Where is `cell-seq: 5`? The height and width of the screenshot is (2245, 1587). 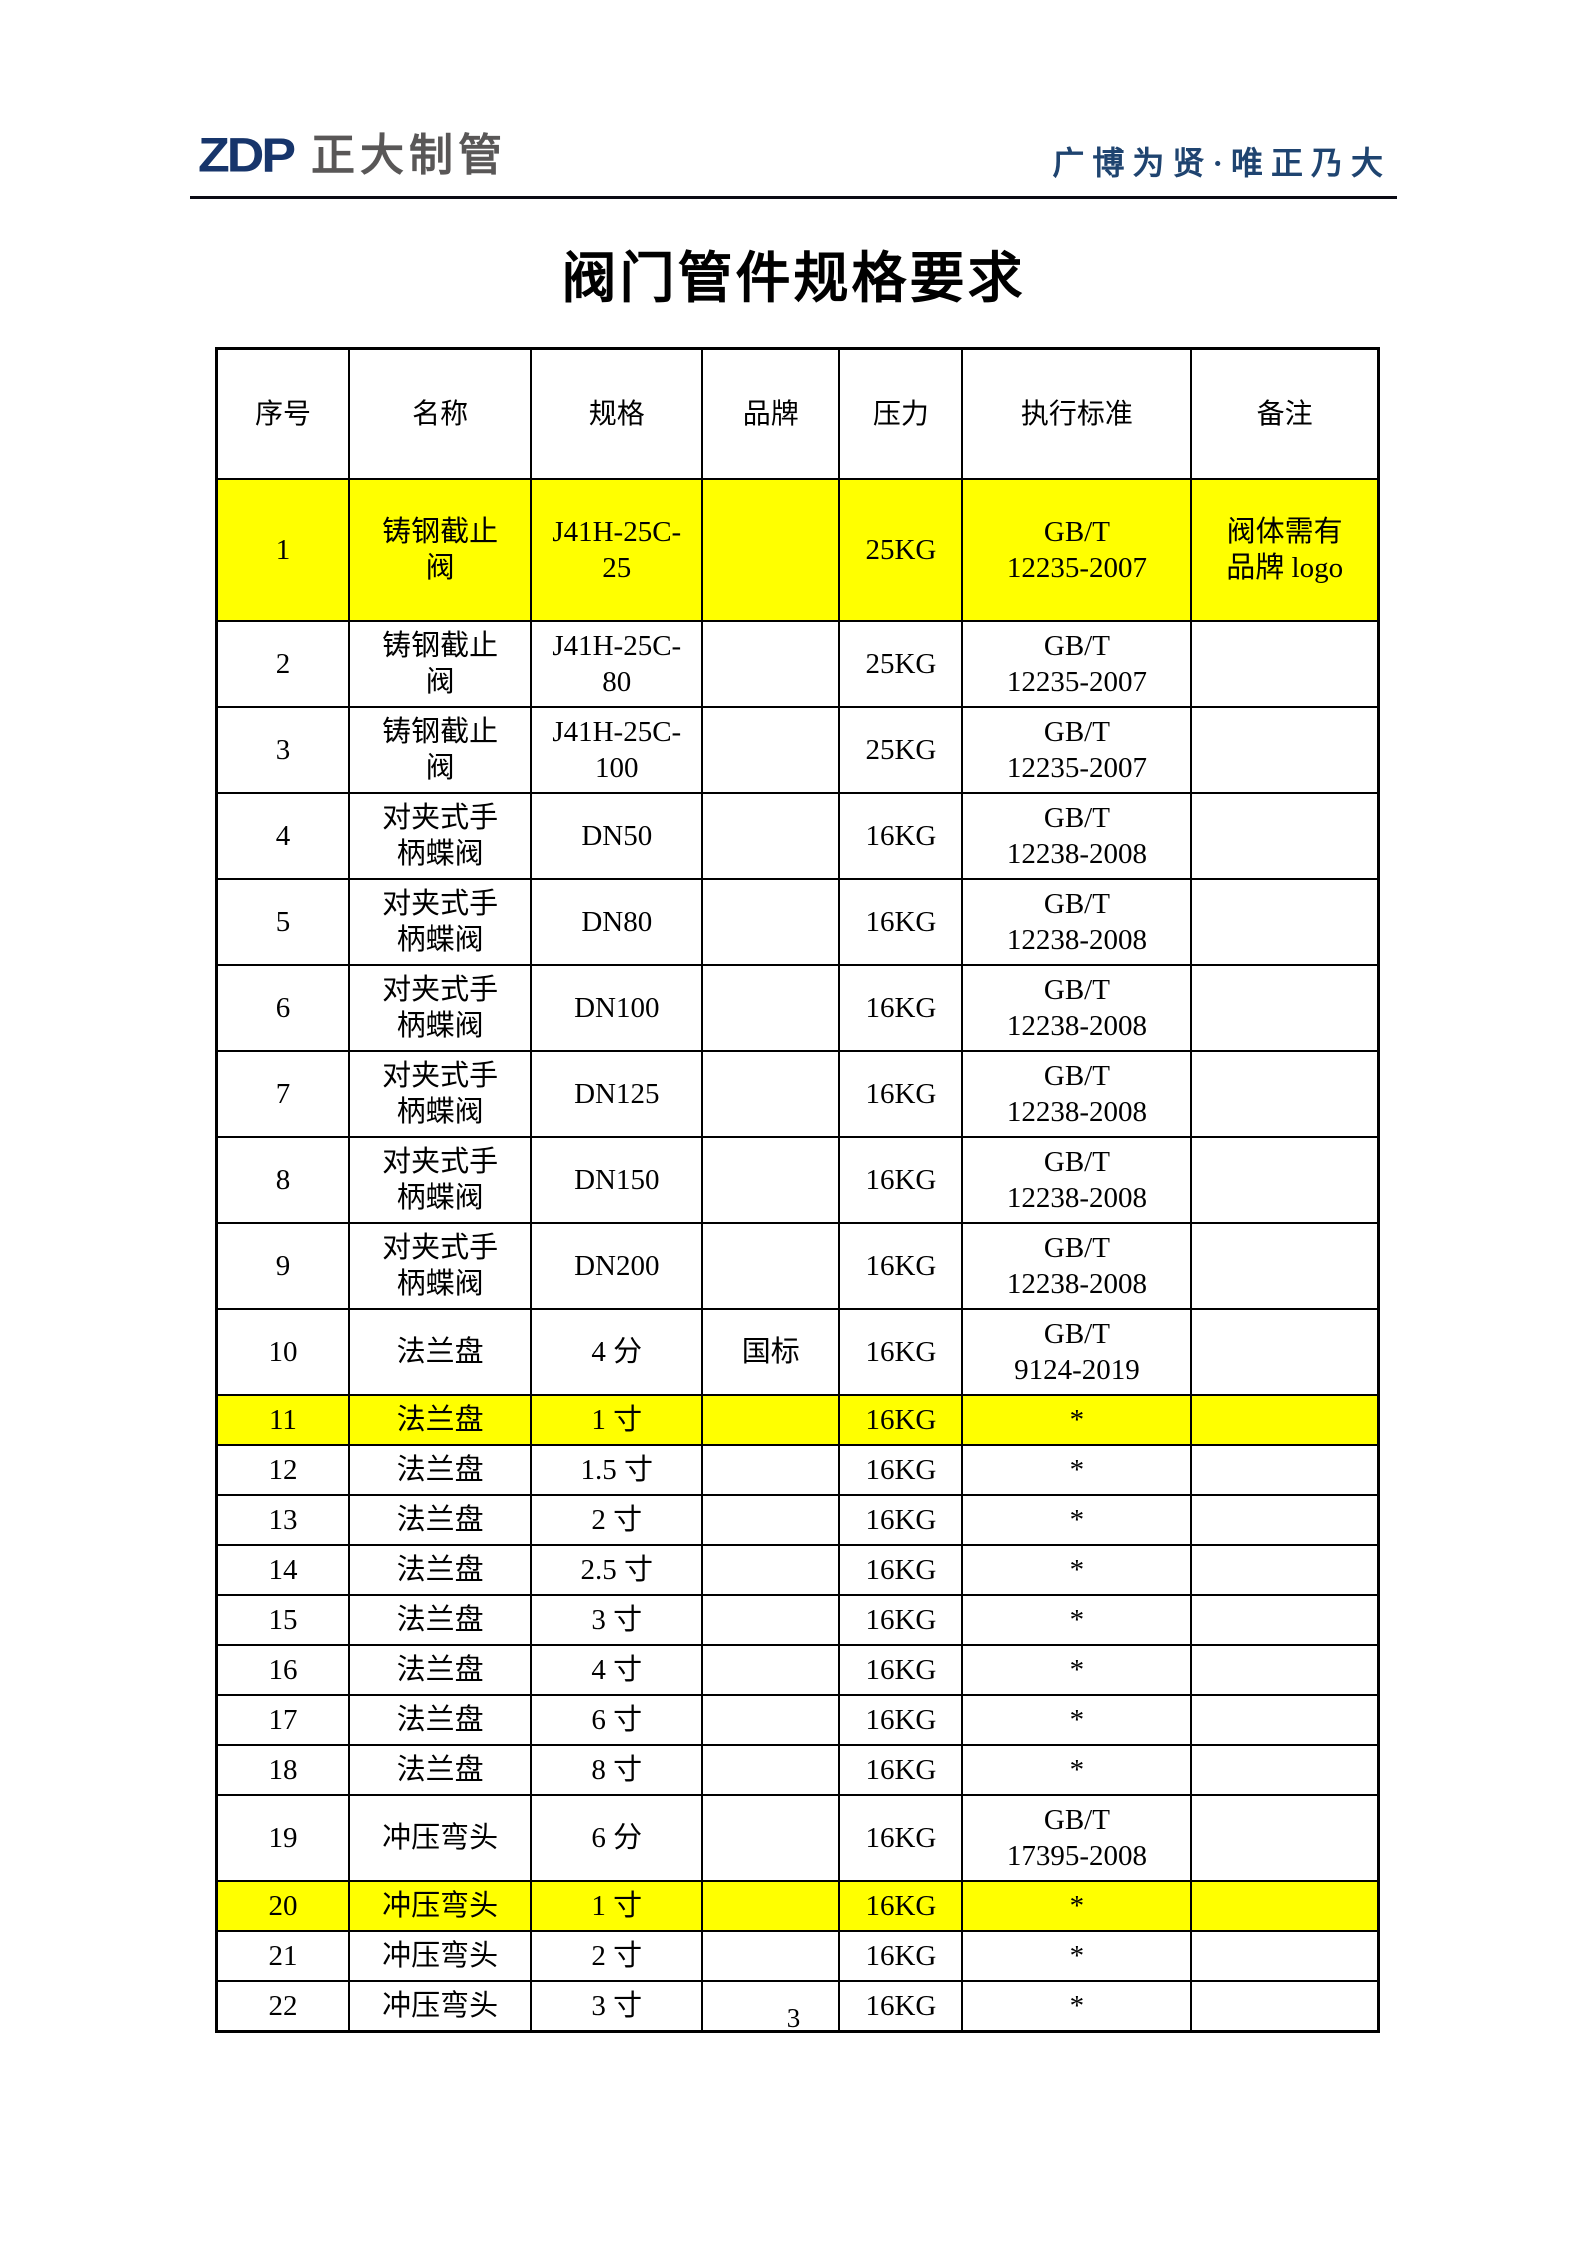
cell-seq: 5 is located at coordinates (282, 922).